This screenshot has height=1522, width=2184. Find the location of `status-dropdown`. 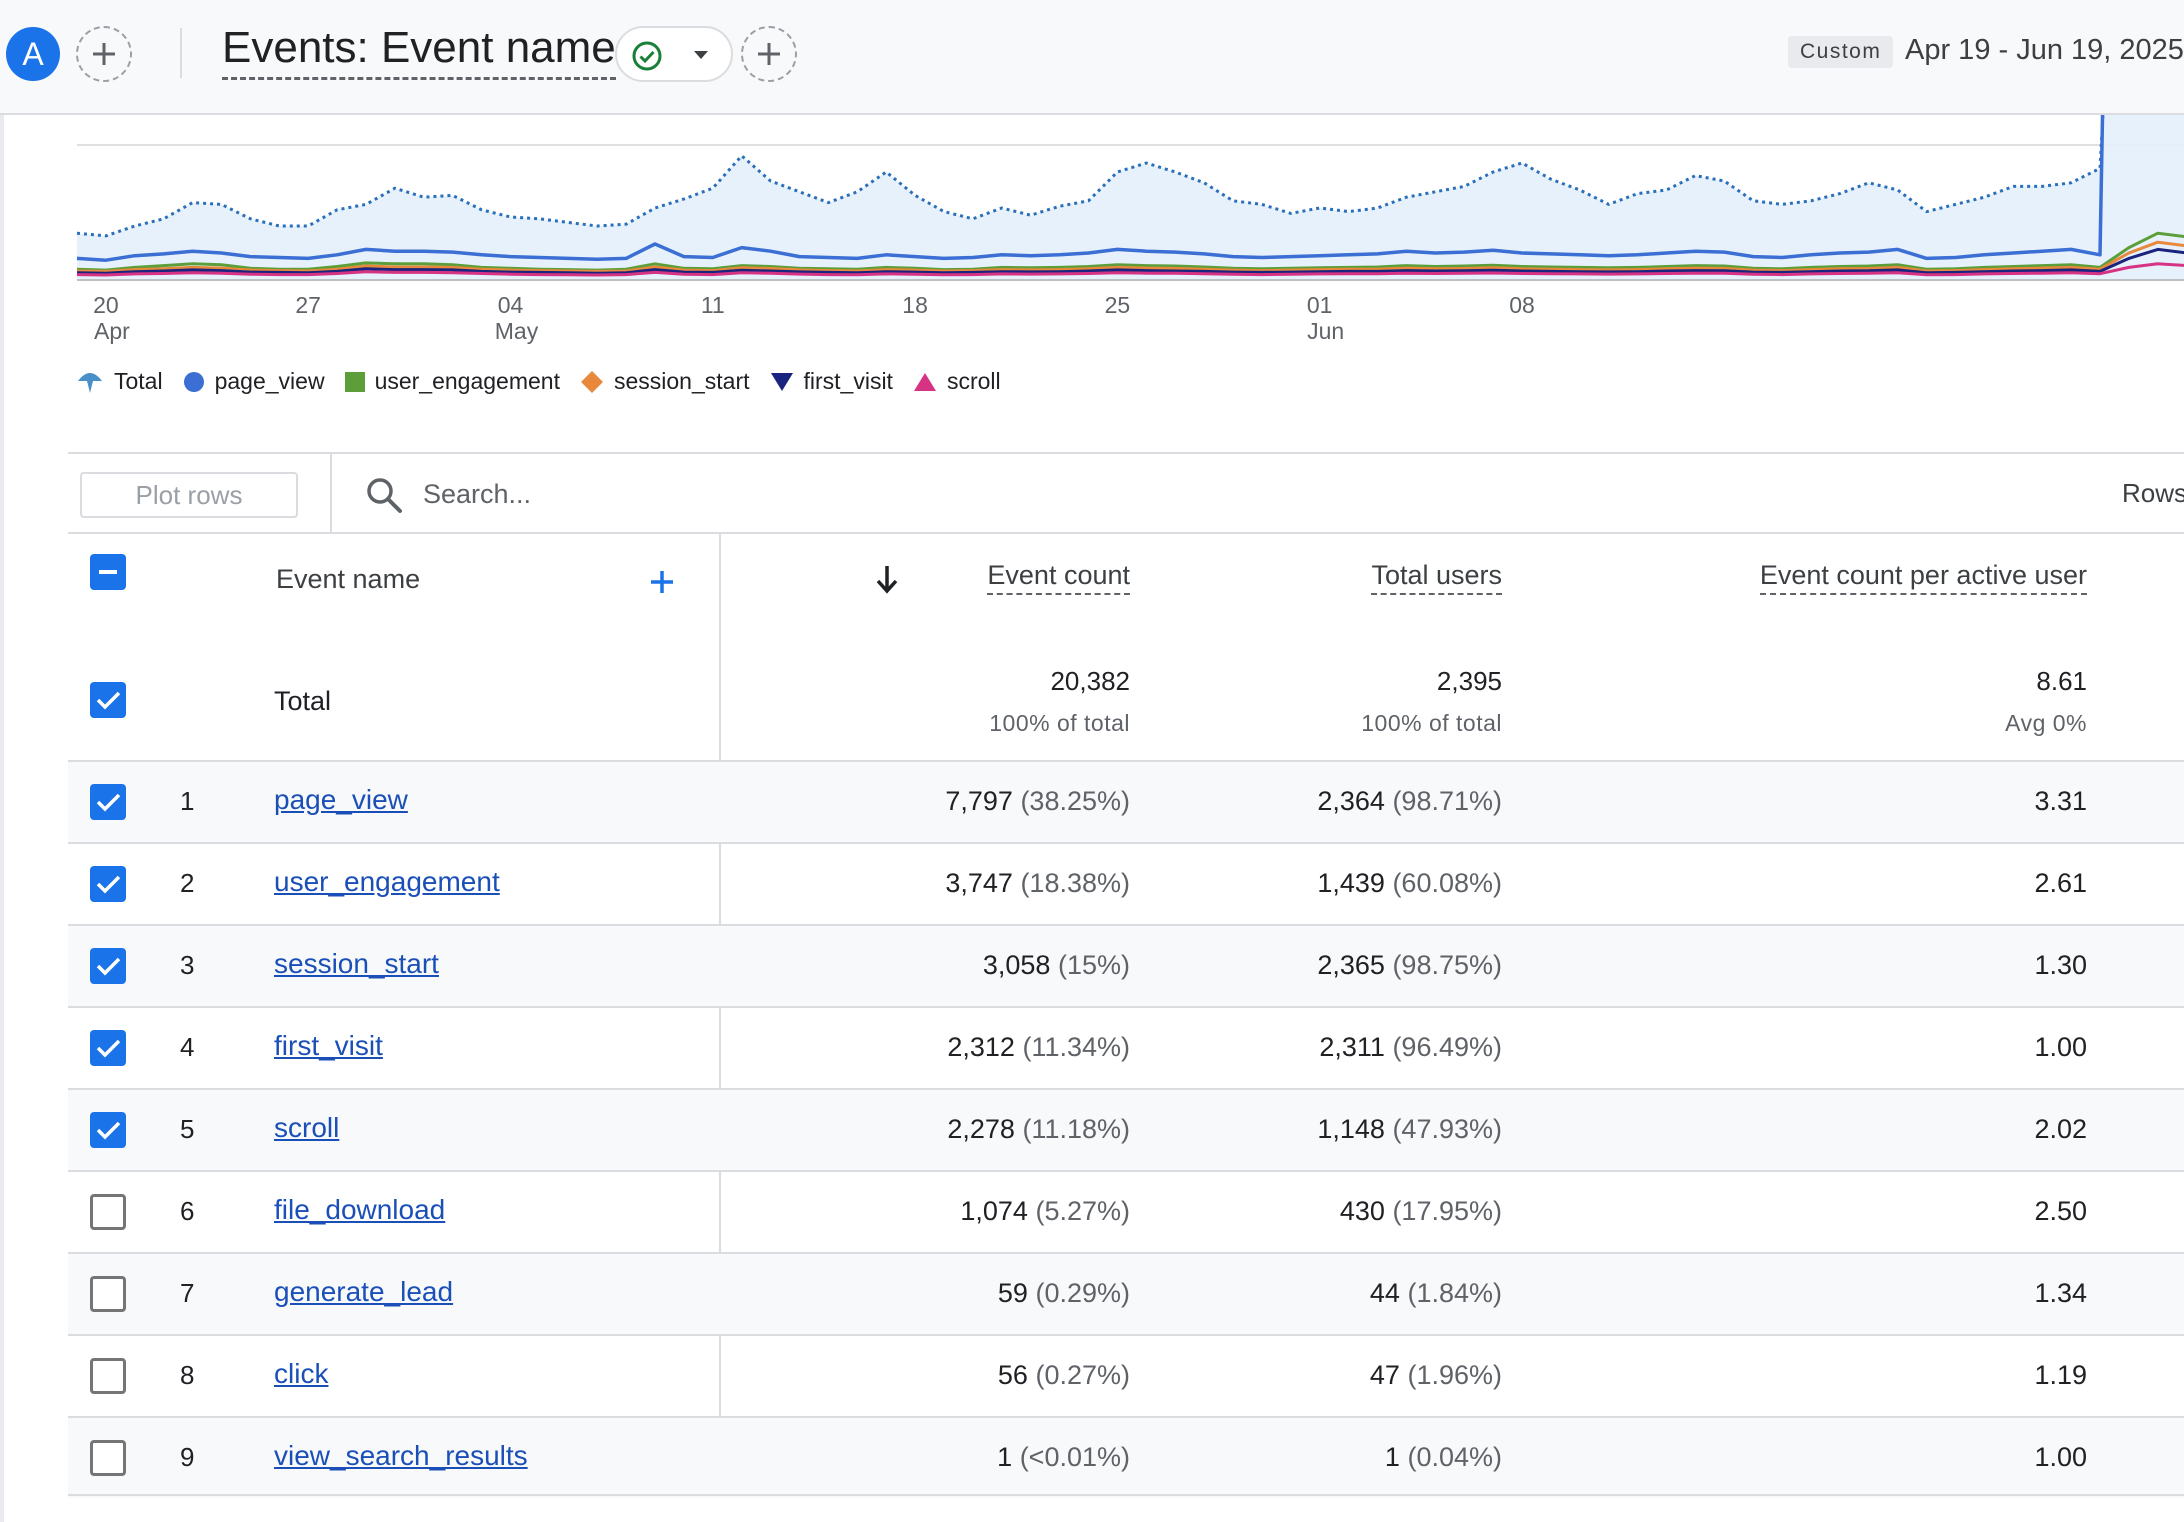

status-dropdown is located at coordinates (674, 54).